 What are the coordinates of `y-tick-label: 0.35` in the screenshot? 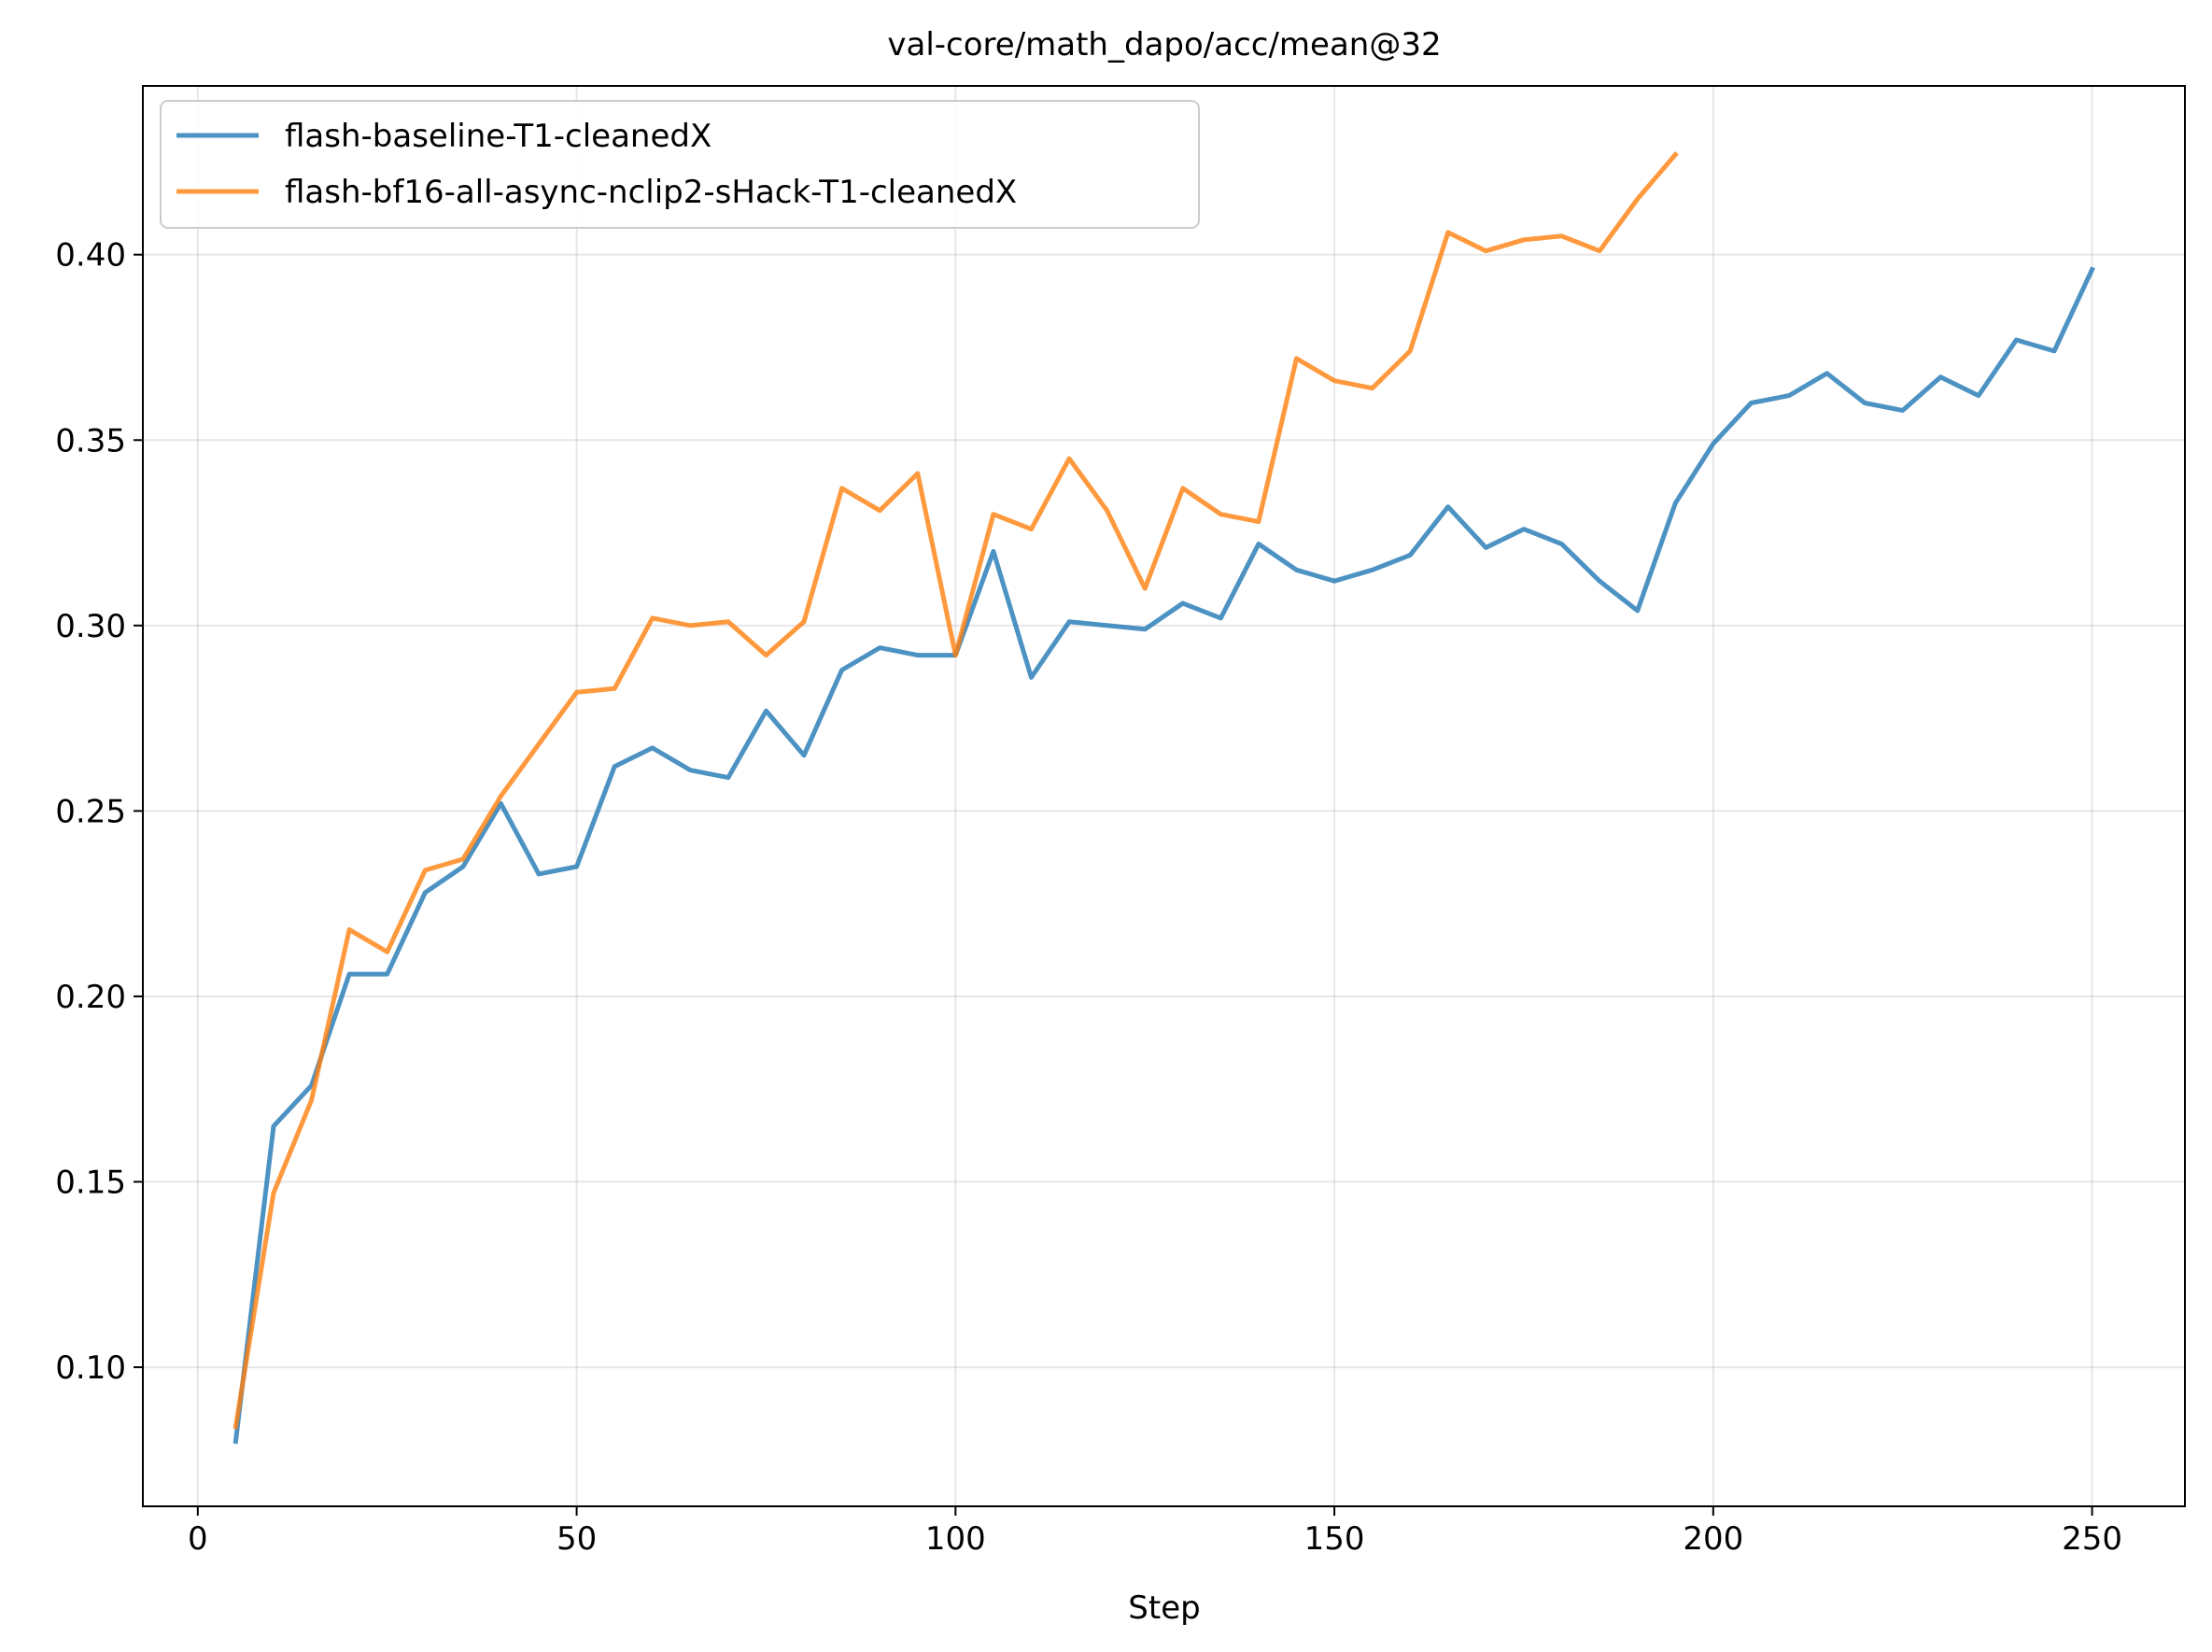 It's located at (90, 440).